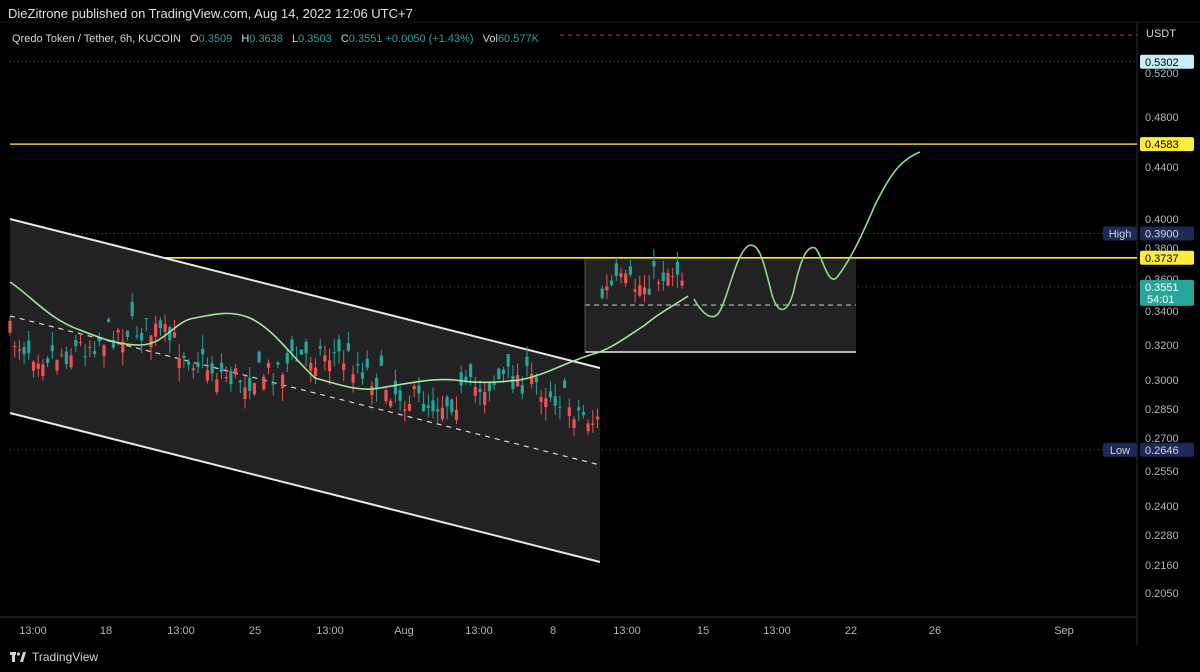 The width and height of the screenshot is (1200, 672). What do you see at coordinates (295, 39) in the screenshot?
I see `low-label: L` at bounding box center [295, 39].